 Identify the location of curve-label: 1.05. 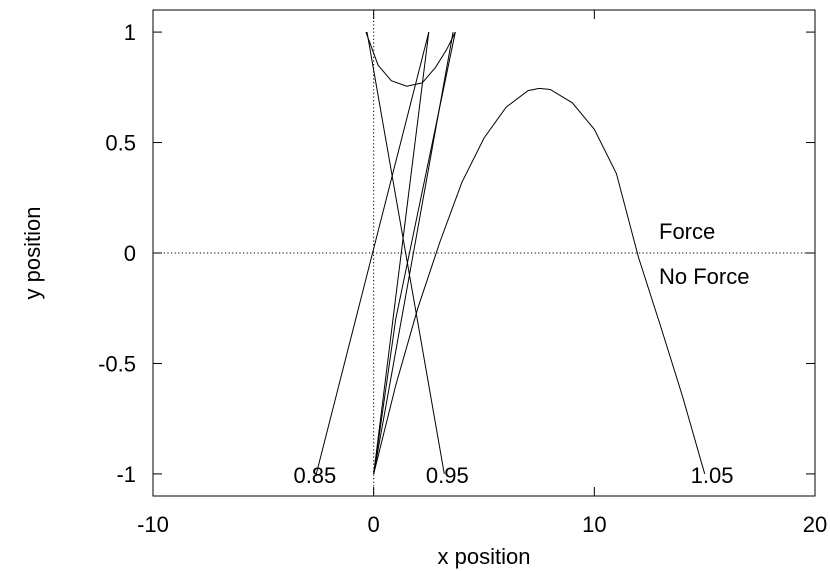
(712, 475).